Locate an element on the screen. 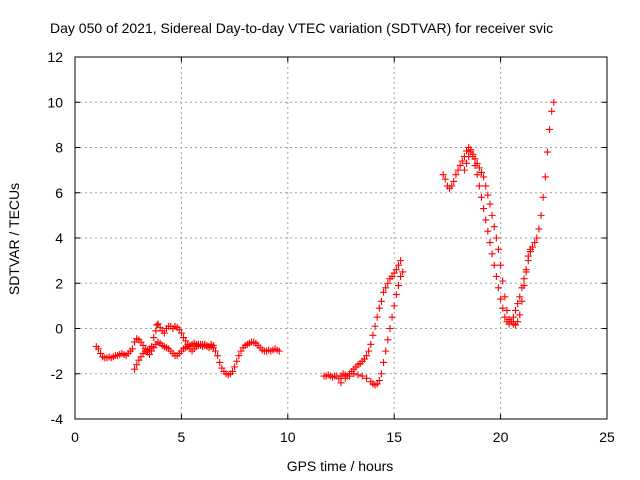 This screenshot has height=480, width=640. y-tick-label: 6 is located at coordinates (59, 193).